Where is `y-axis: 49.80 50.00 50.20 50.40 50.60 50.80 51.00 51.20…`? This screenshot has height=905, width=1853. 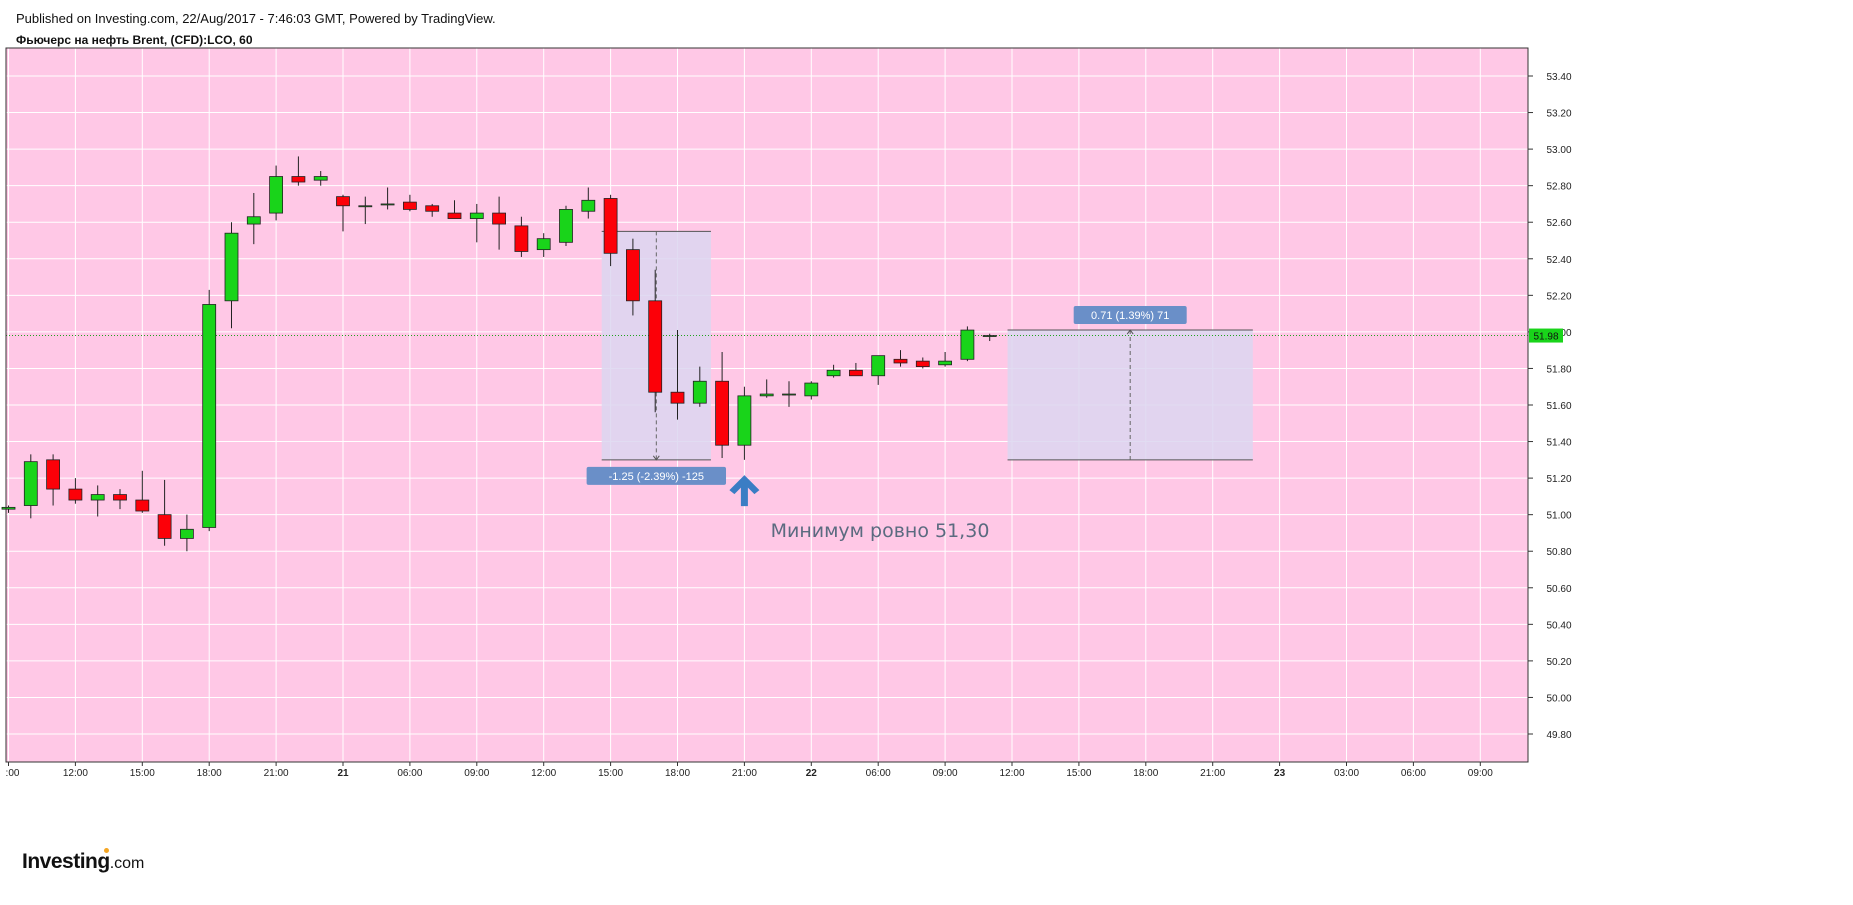
y-axis: 49.80 50.00 50.20 50.40 50.60 50.80 51.00 51.20… is located at coordinates (1550, 406).